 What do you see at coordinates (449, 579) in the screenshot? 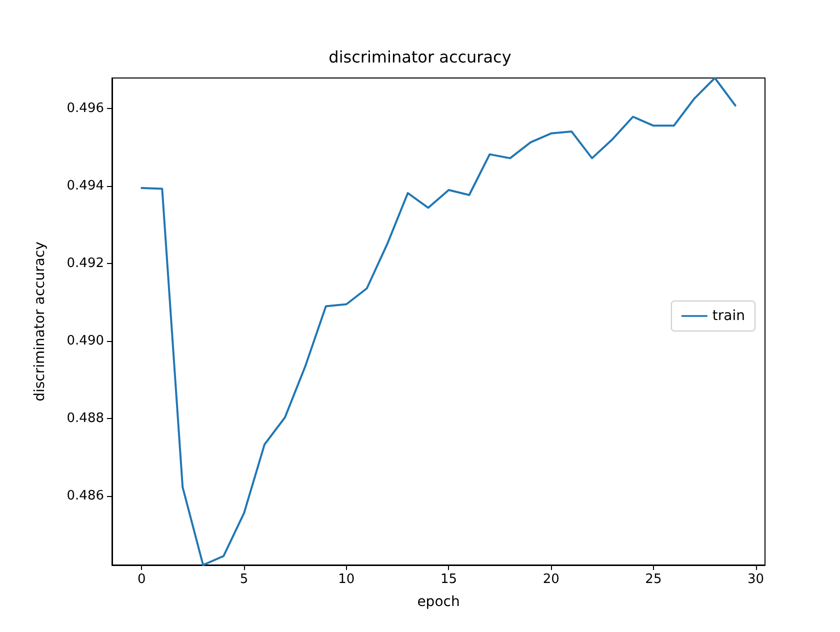
I see `x-tick-label: 15` at bounding box center [449, 579].